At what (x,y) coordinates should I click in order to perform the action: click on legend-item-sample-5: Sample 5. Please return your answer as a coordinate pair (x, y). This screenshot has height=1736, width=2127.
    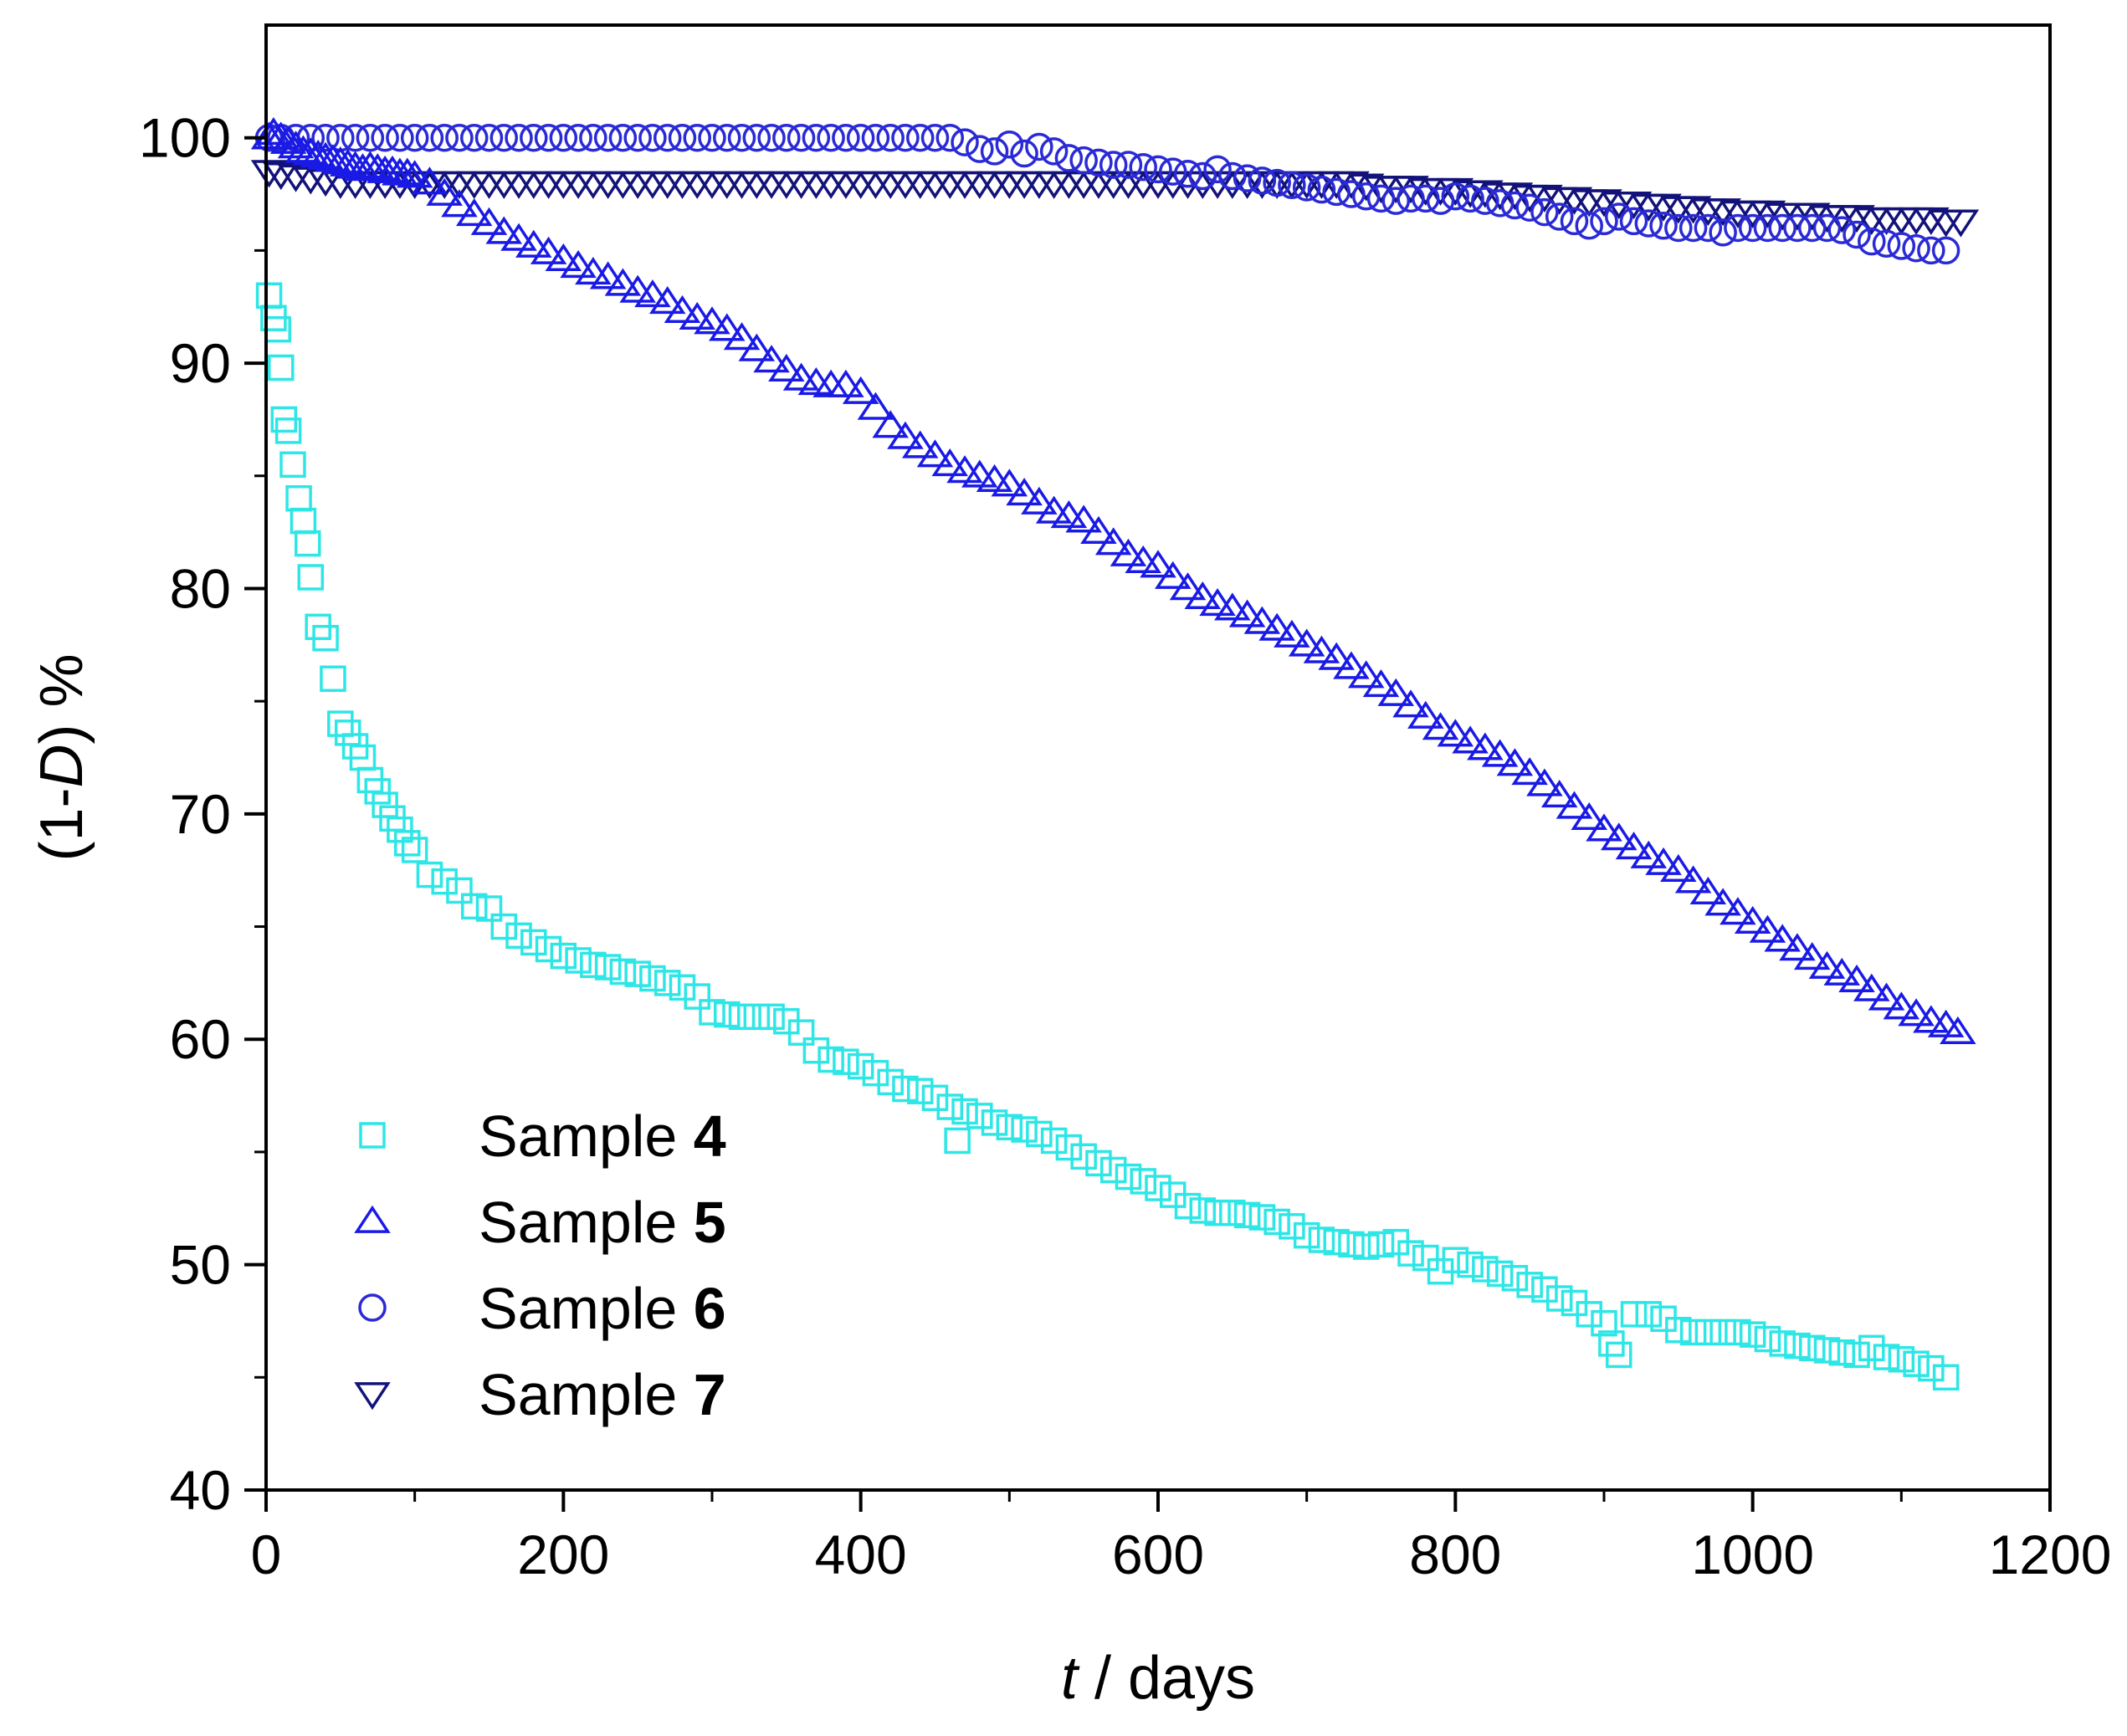
    Looking at the image, I should click on (540, 1222).